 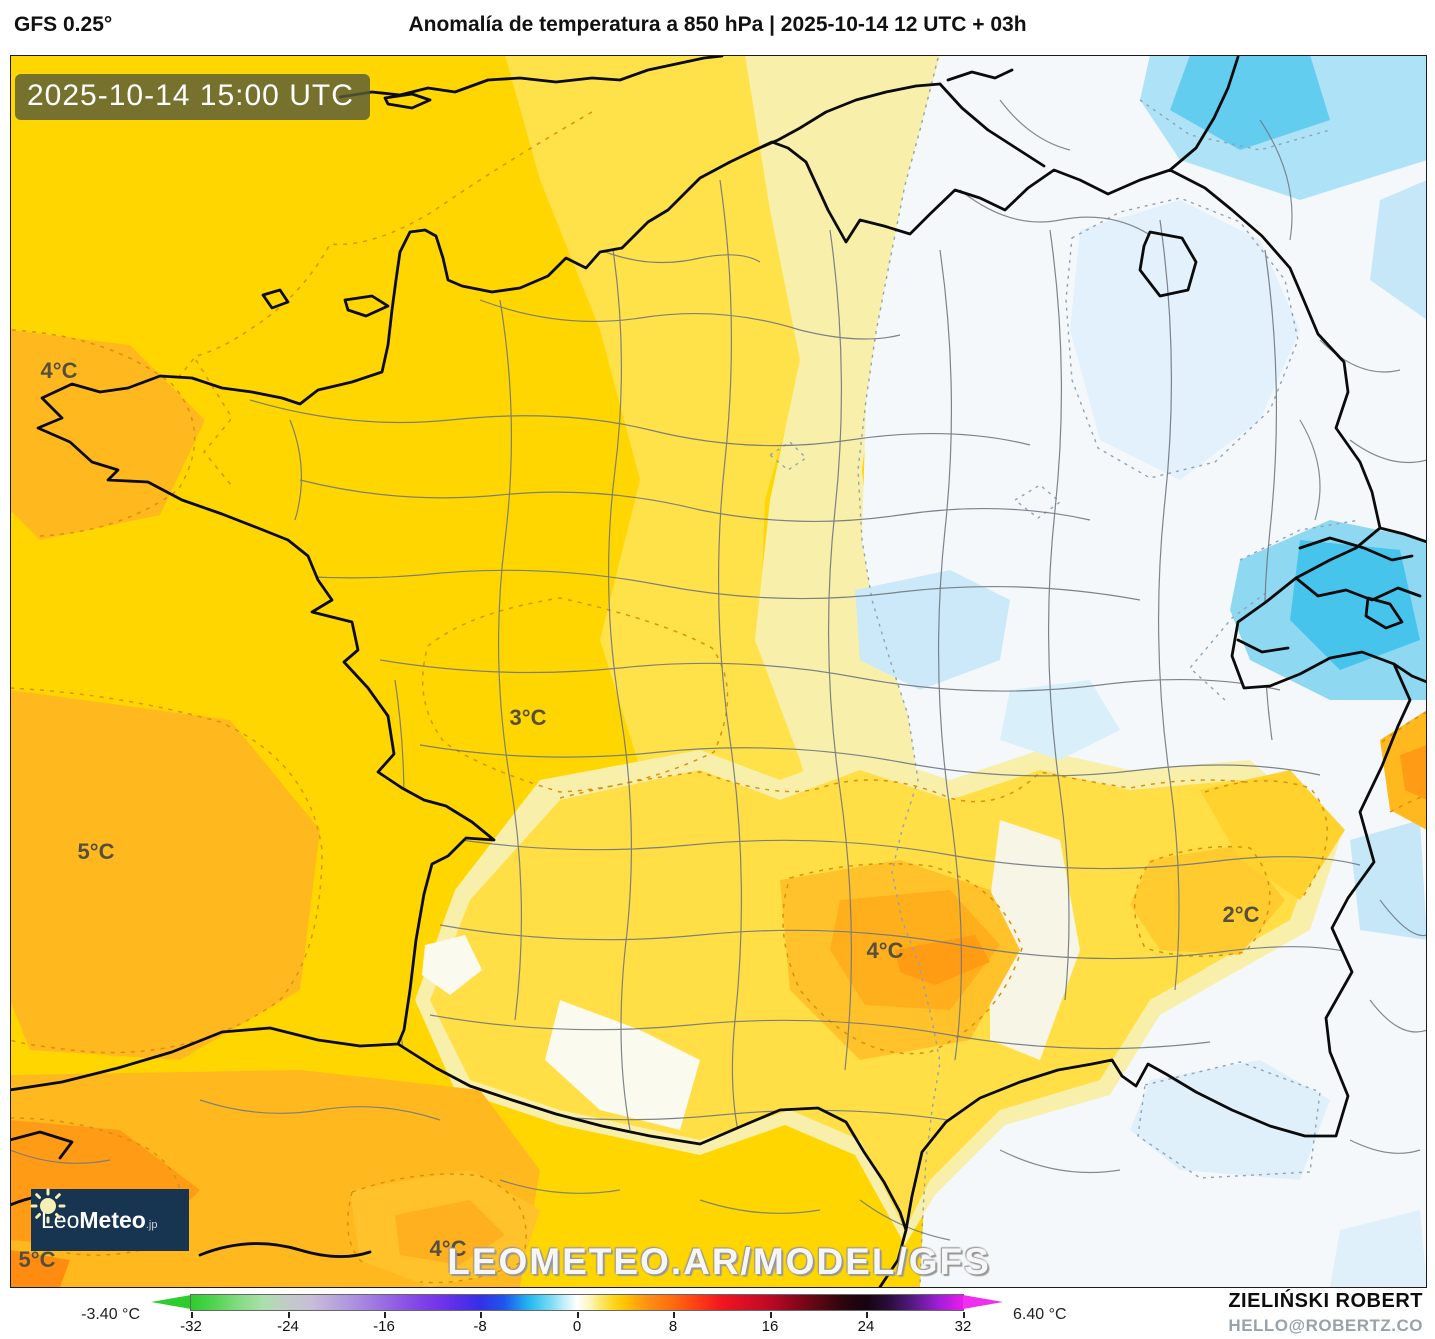 I want to click on colorbar-tick-label: 32, so click(x=963, y=1326).